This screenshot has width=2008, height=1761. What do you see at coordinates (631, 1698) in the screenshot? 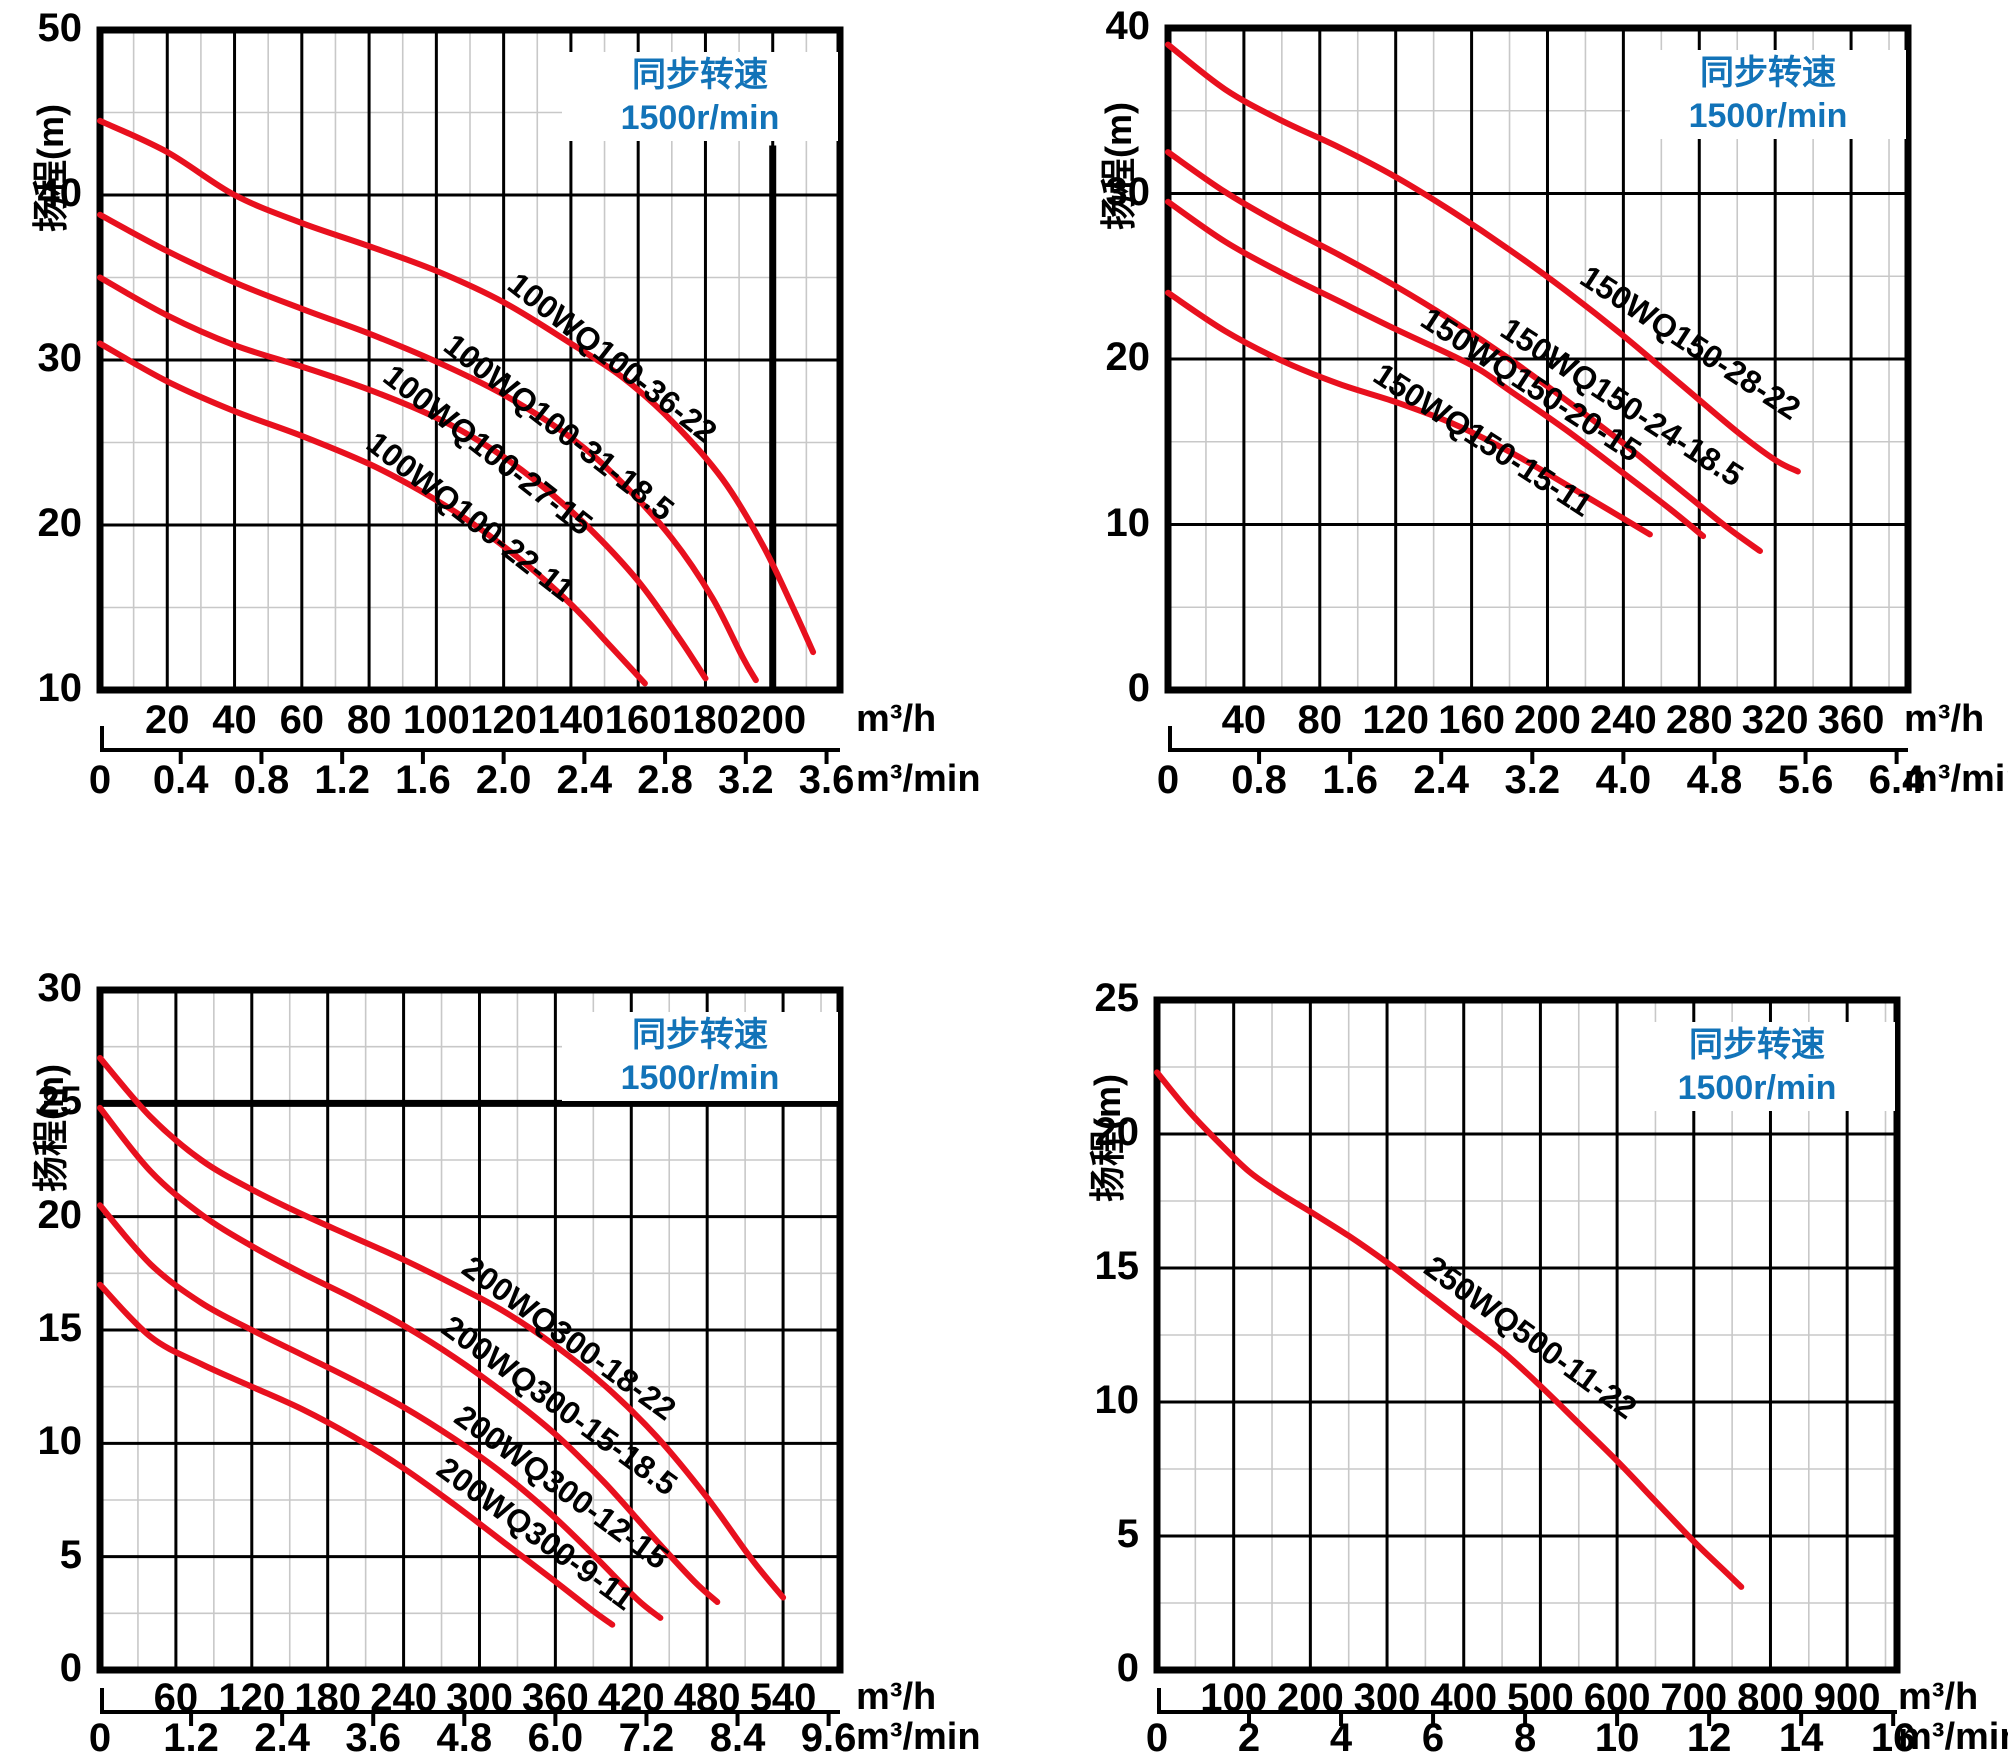
I see `x-hour-tick-label: 420` at bounding box center [631, 1698].